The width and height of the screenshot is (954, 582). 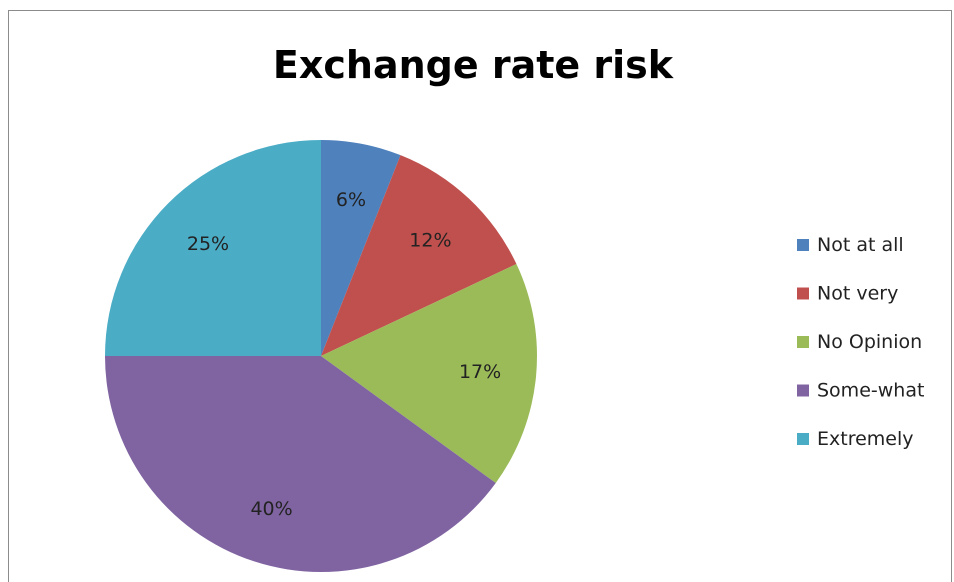 I want to click on legend-label: Some-what, so click(x=870, y=391).